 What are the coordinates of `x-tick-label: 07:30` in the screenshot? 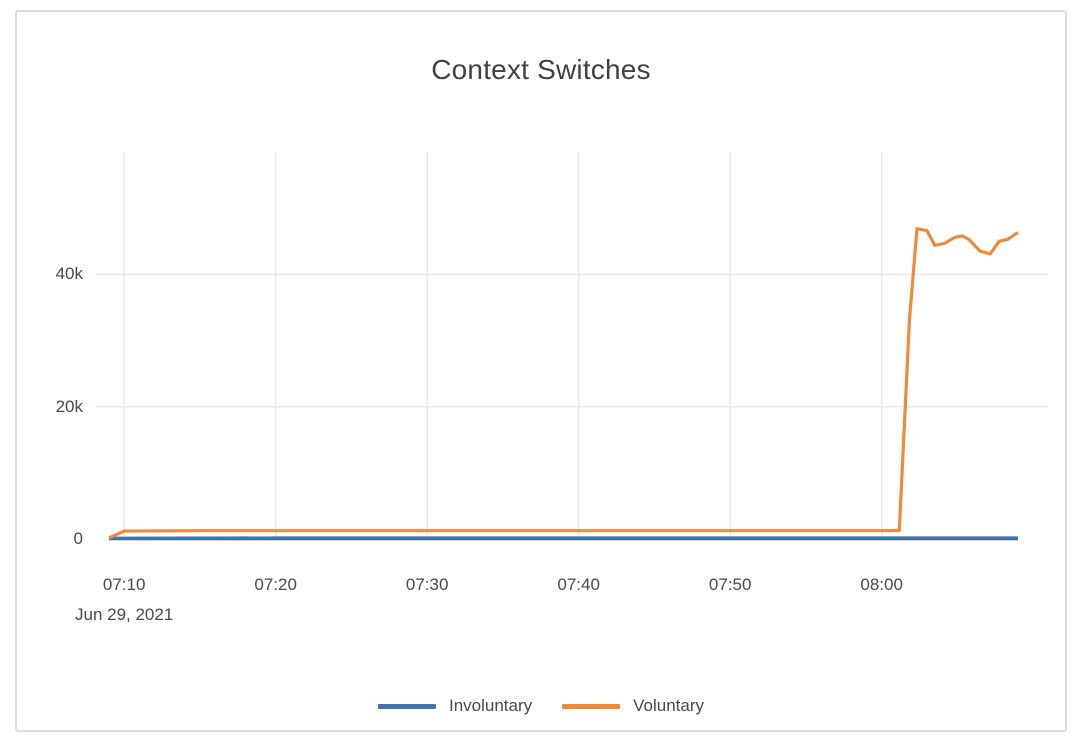 It's located at (427, 584).